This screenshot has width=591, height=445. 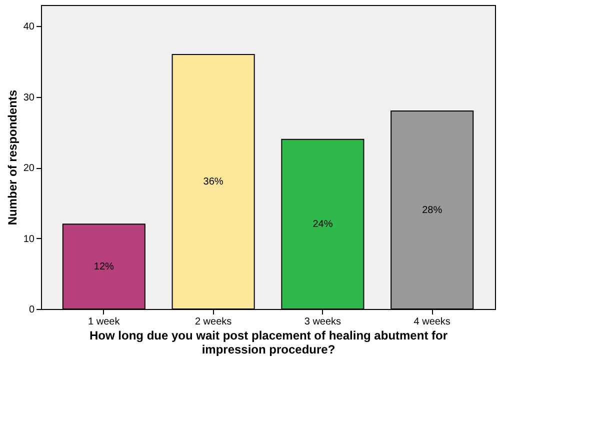 I want to click on y-tick-label: 10, so click(x=29, y=239).